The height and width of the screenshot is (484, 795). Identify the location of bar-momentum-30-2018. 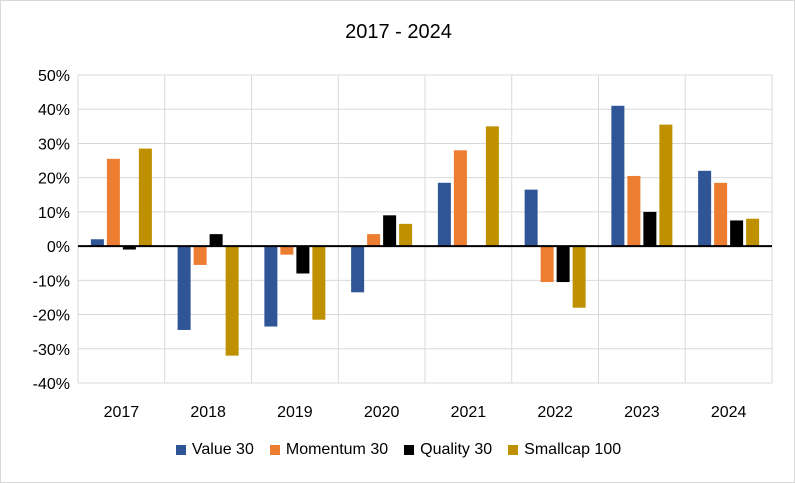
(200, 255).